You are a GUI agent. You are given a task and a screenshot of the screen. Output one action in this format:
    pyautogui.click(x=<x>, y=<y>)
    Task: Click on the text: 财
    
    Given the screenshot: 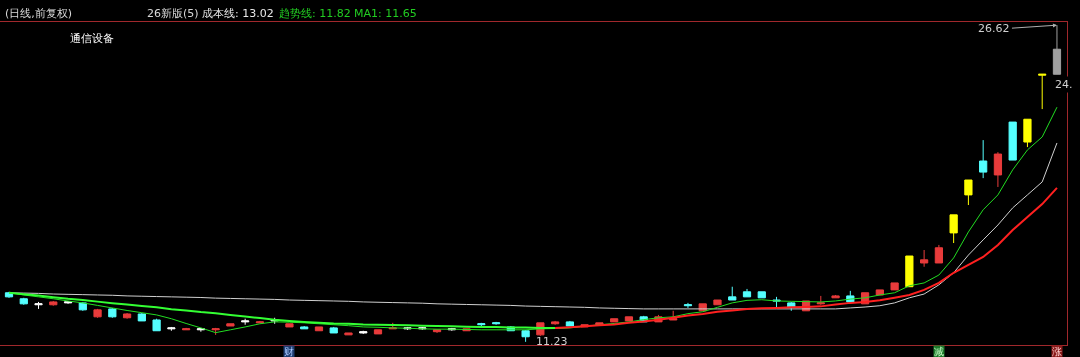 What is the action you would take?
    pyautogui.click(x=289, y=351)
    